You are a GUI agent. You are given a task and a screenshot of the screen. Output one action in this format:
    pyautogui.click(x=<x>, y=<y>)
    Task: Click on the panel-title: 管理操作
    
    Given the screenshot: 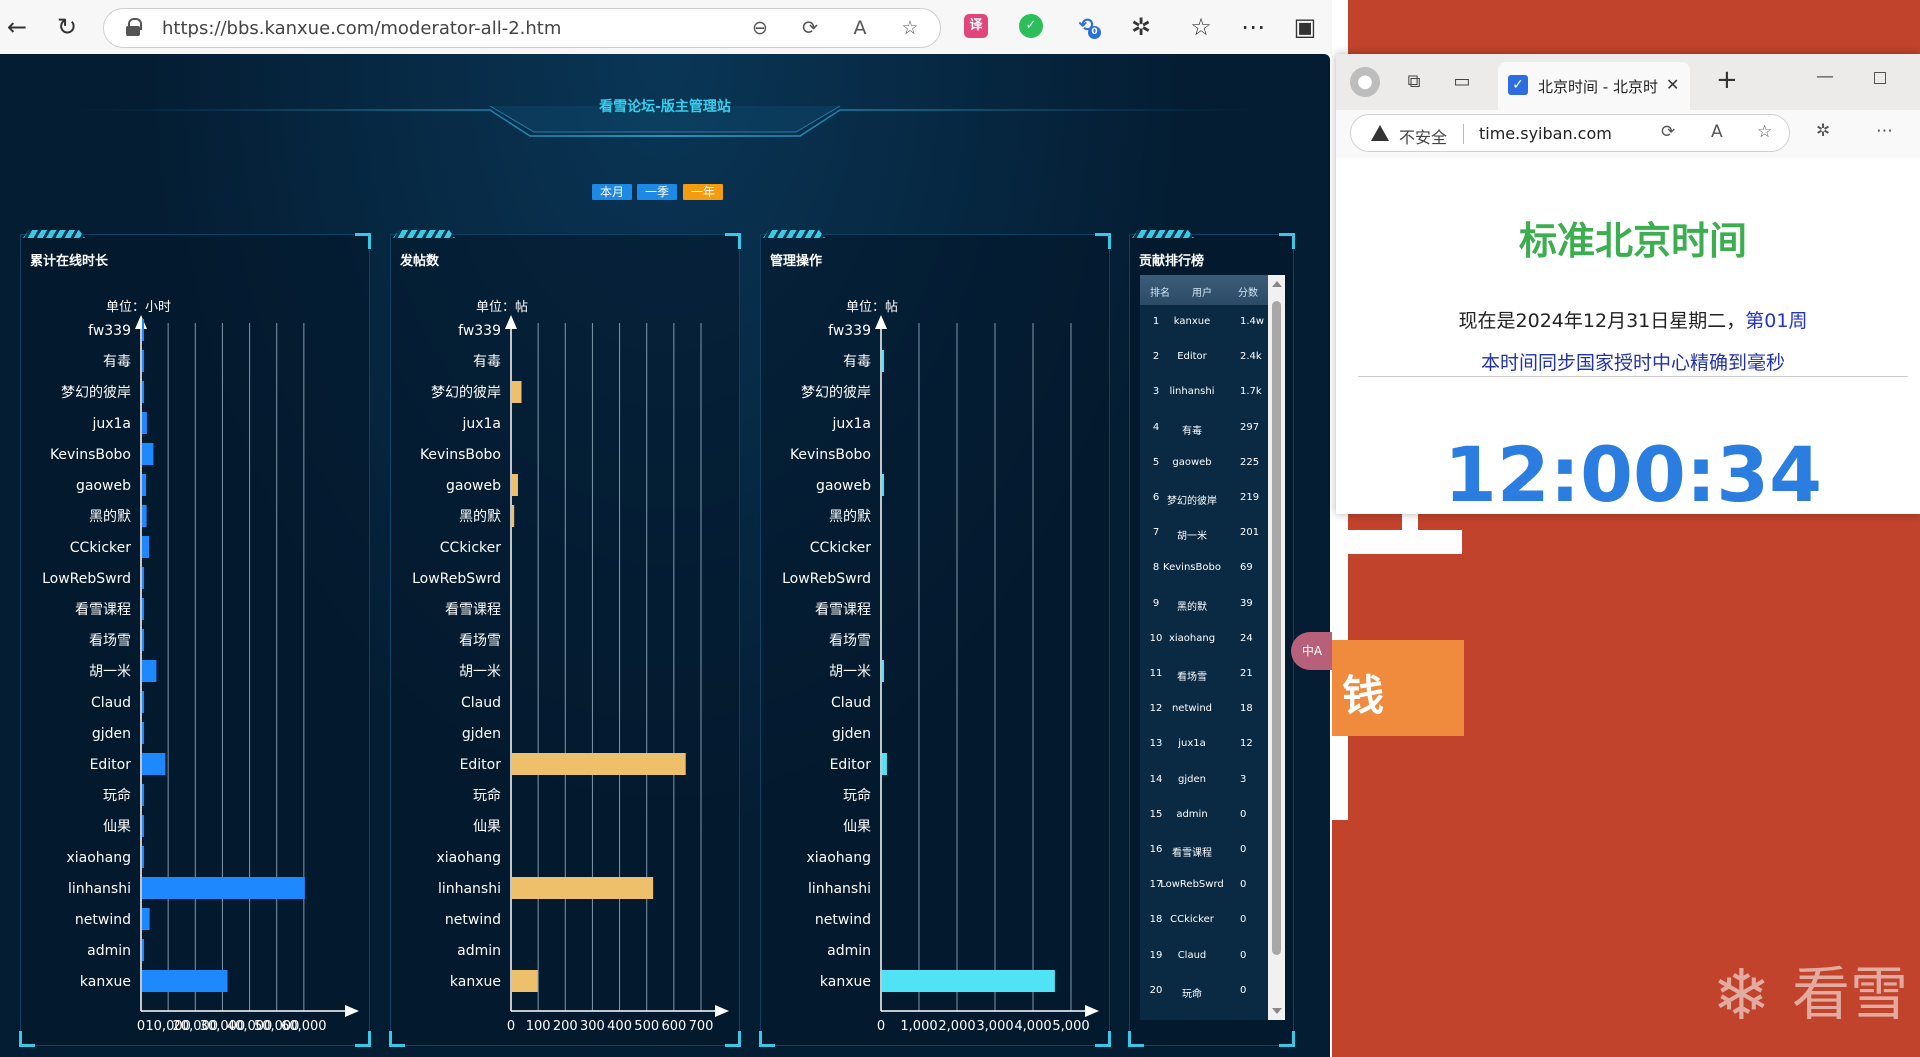 What is the action you would take?
    pyautogui.click(x=796, y=261)
    